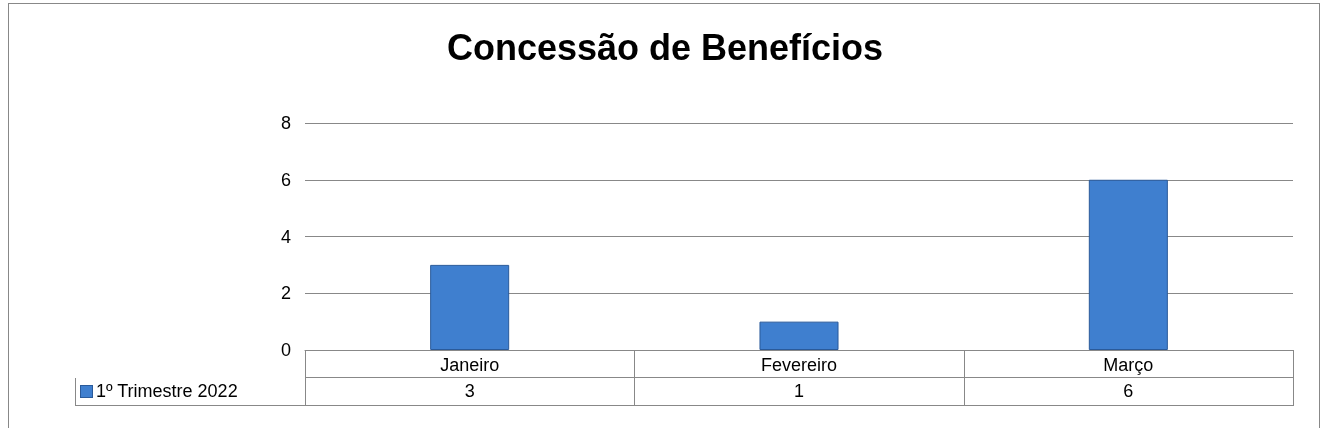 Image resolution: width=1330 pixels, height=428 pixels. Describe the element at coordinates (470, 392) in the screenshot. I see `data-label: 3` at that location.